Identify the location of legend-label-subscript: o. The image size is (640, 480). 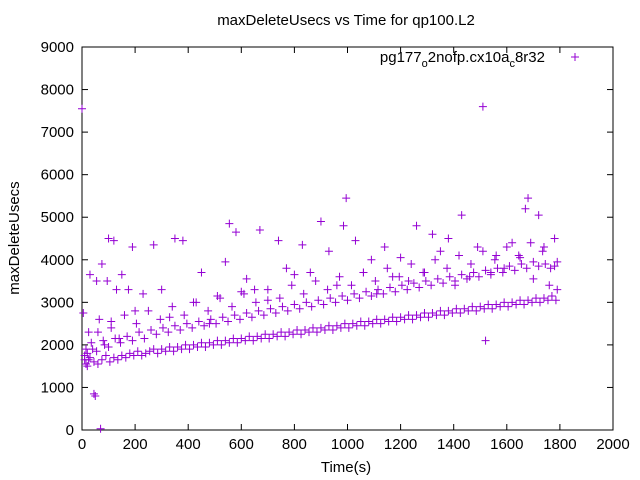
(425, 64).